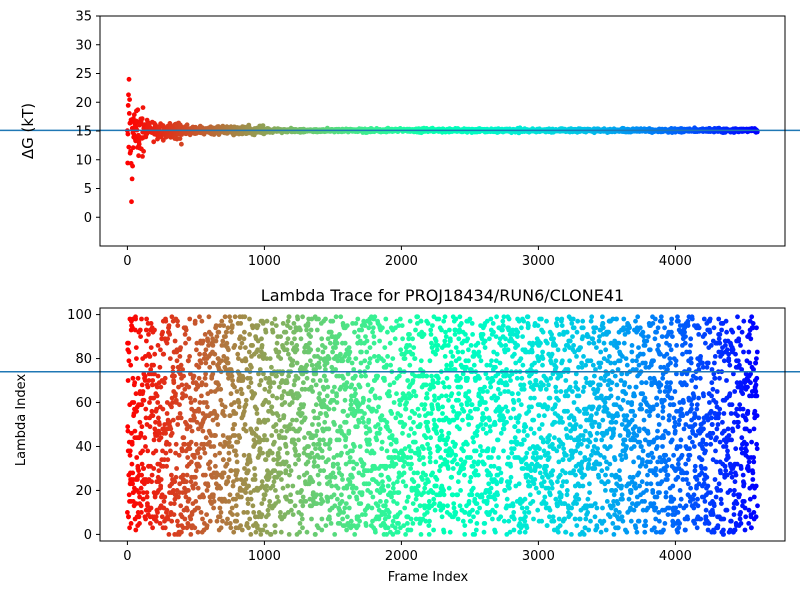 The height and width of the screenshot is (600, 800). Describe the element at coordinates (83, 103) in the screenshot. I see `dg-y-tick-label: 20` at that location.